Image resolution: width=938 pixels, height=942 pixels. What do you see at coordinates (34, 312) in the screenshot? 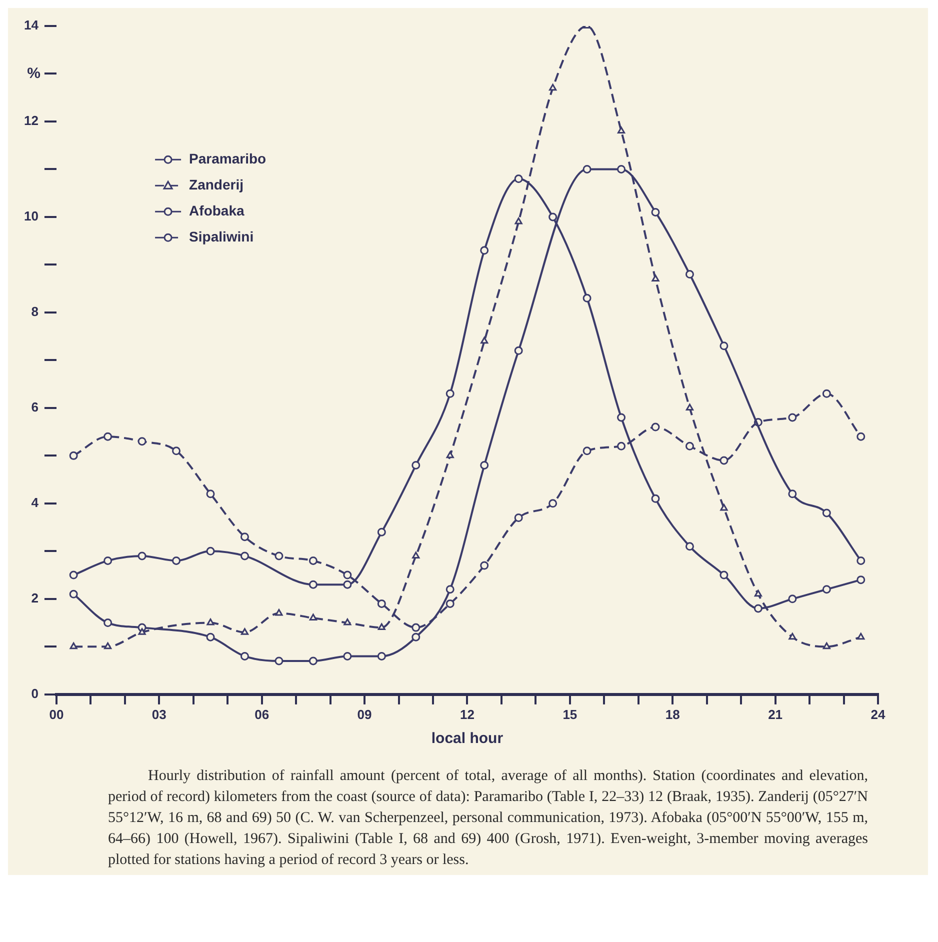
I see `y-tick-label: 8` at bounding box center [34, 312].